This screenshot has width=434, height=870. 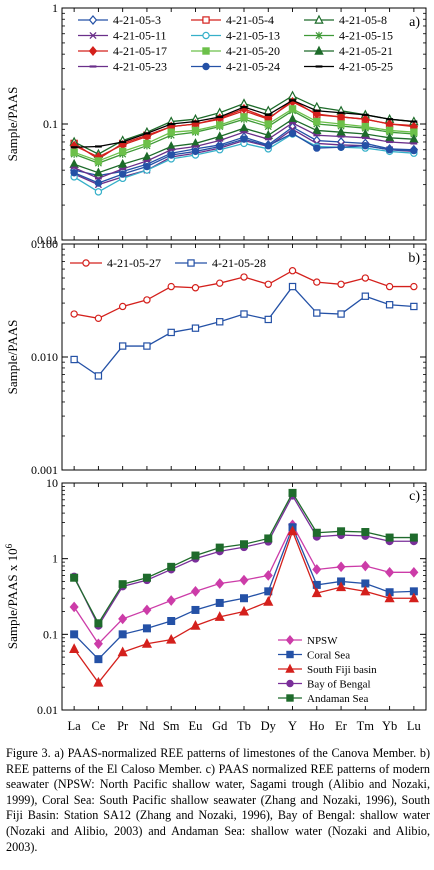 I want to click on panel-label: c), so click(x=414, y=496).